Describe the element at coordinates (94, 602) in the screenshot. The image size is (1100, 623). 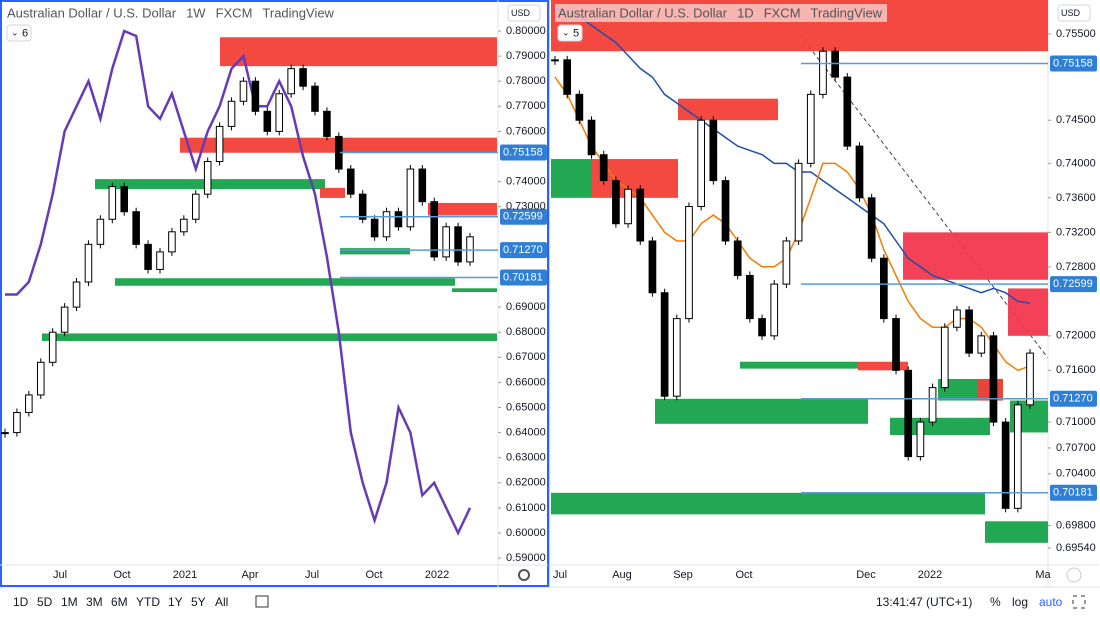
I see `range-button: 3M` at that location.